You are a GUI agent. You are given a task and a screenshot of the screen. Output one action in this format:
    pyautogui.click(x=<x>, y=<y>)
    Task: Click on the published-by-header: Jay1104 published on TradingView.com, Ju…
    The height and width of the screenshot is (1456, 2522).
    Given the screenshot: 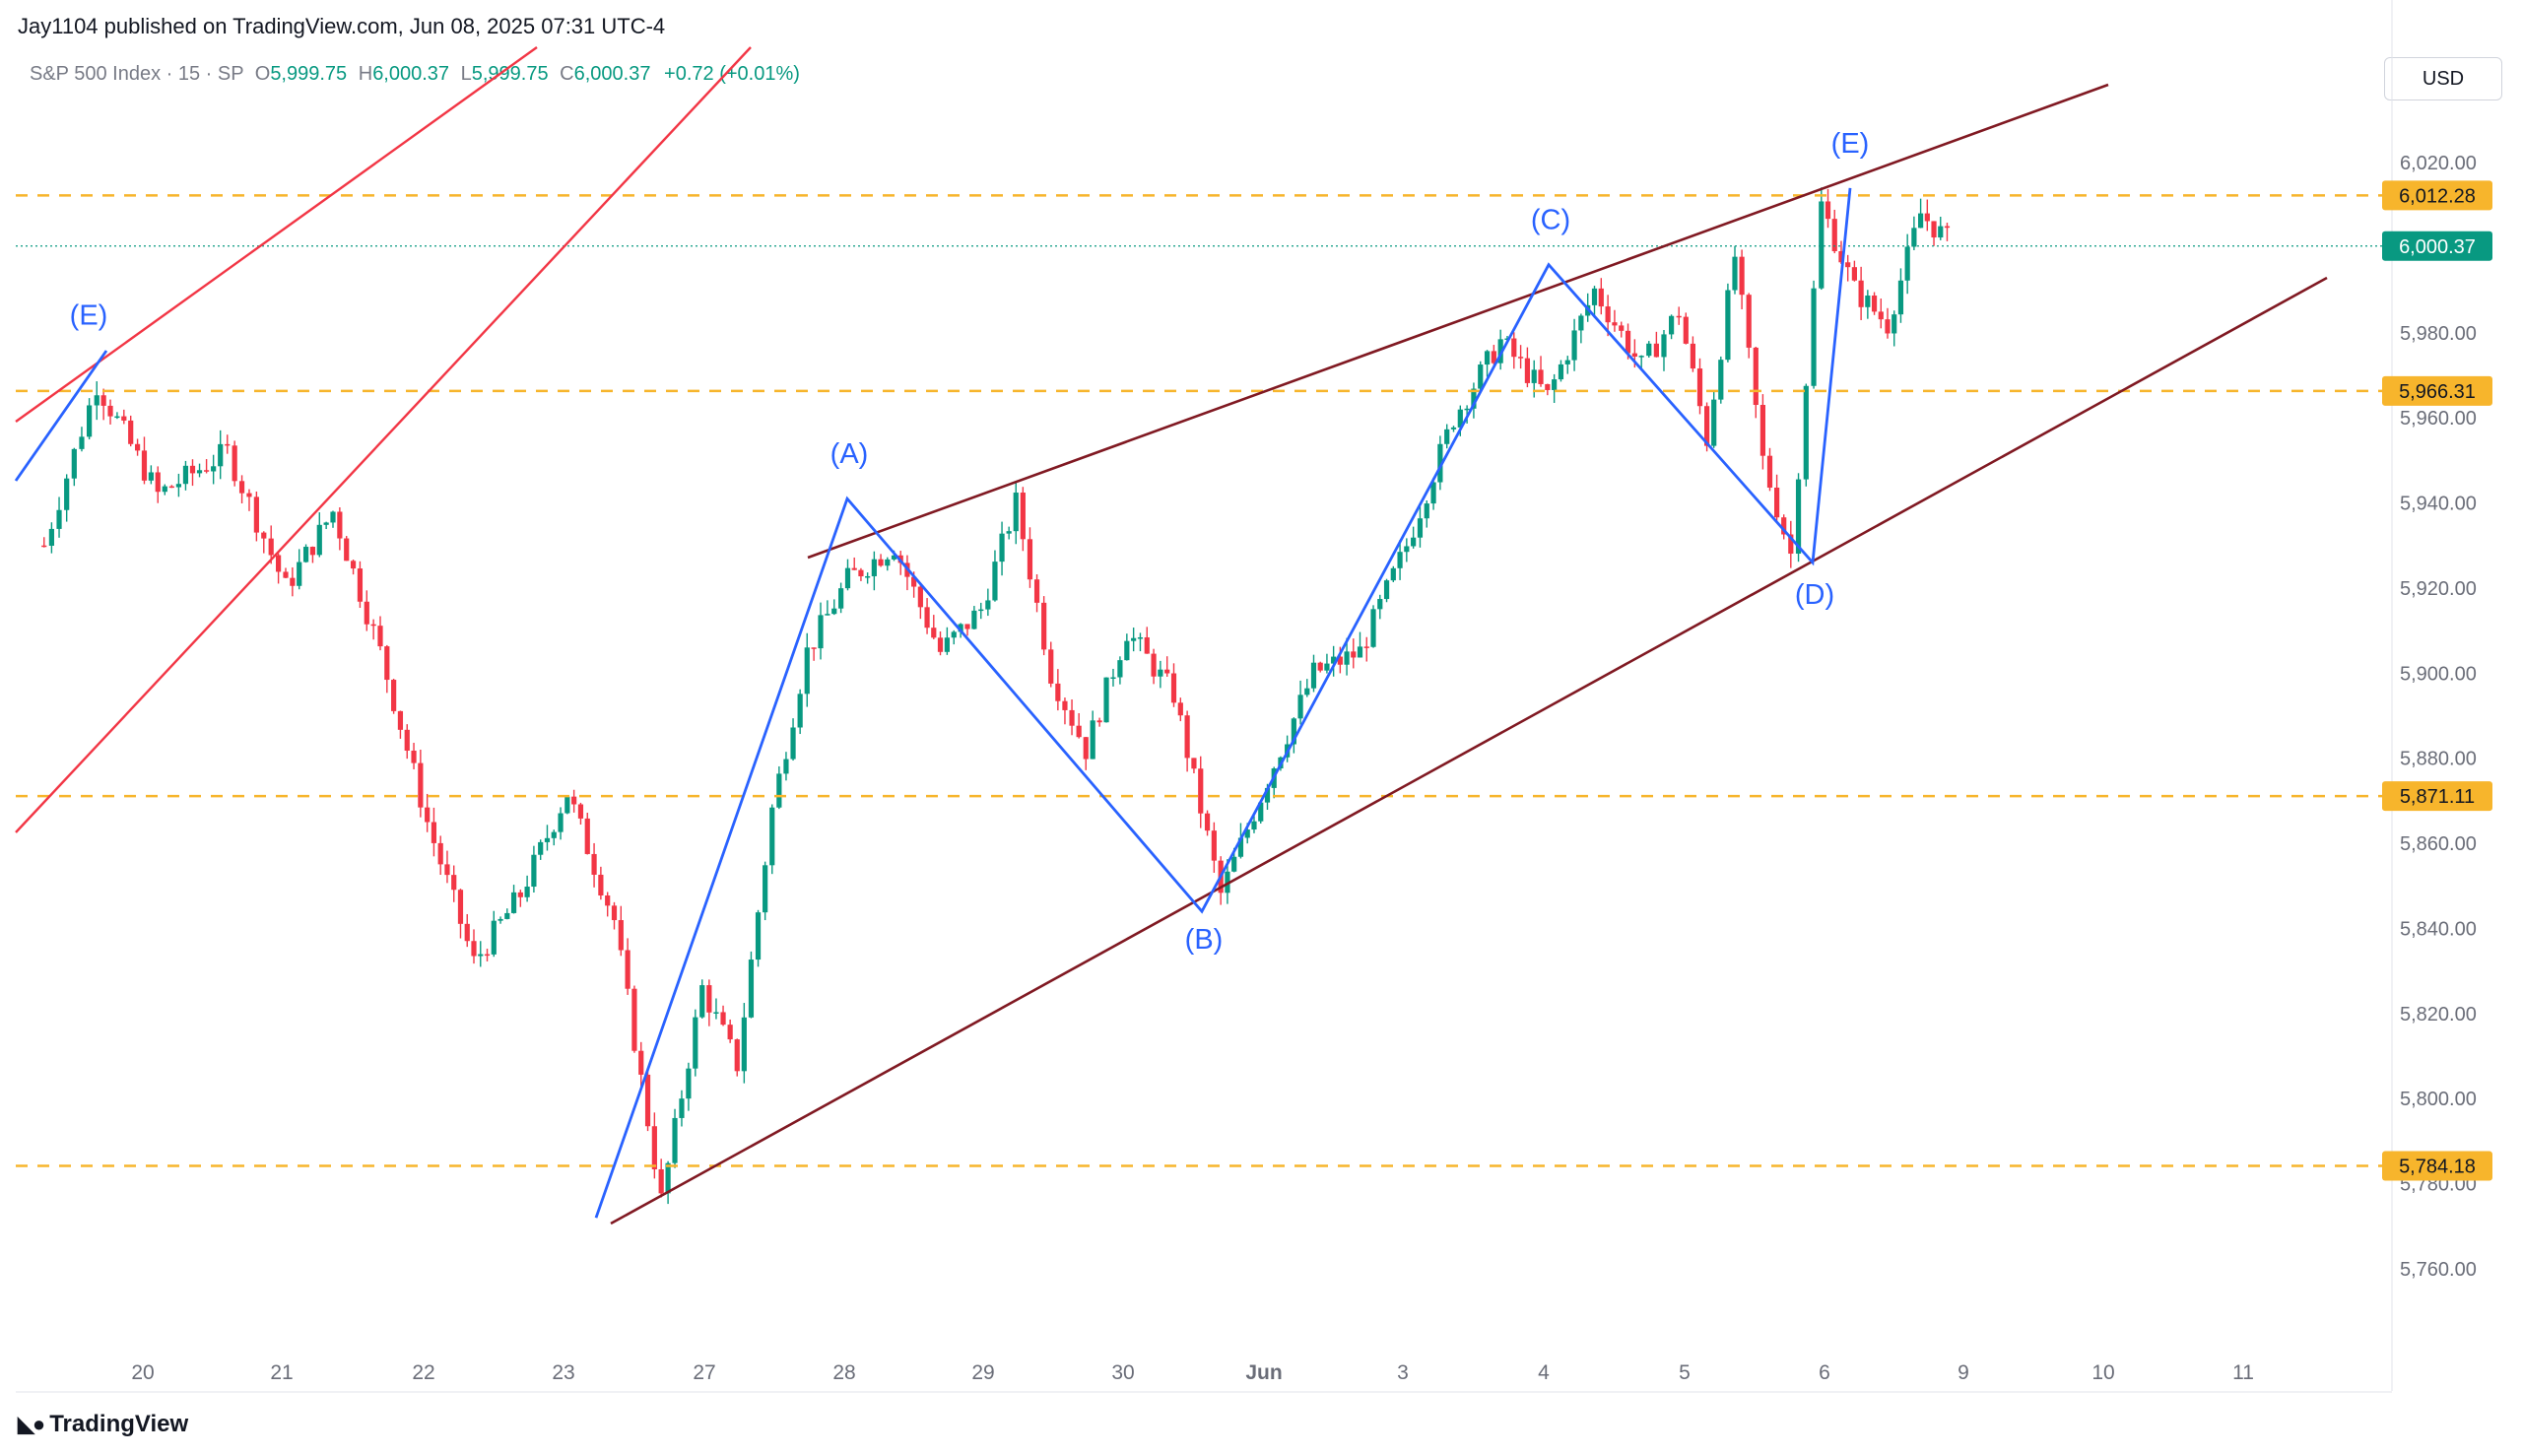 What is the action you would take?
    pyautogui.click(x=342, y=26)
    